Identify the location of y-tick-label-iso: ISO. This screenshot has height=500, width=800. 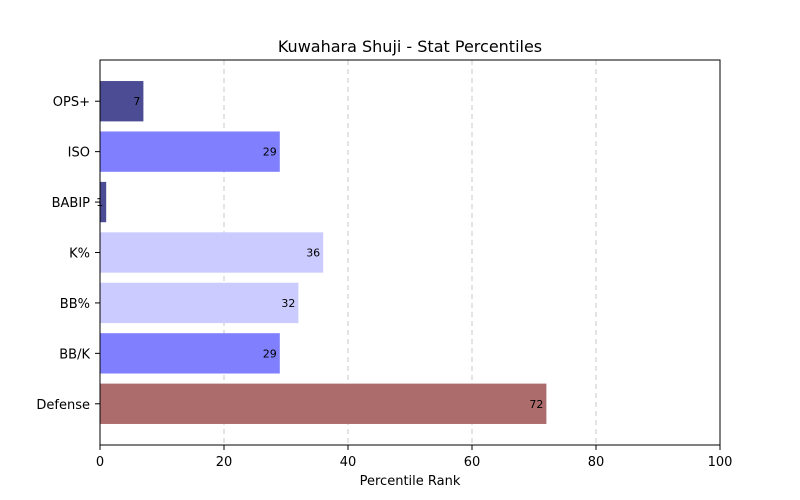
(79, 153).